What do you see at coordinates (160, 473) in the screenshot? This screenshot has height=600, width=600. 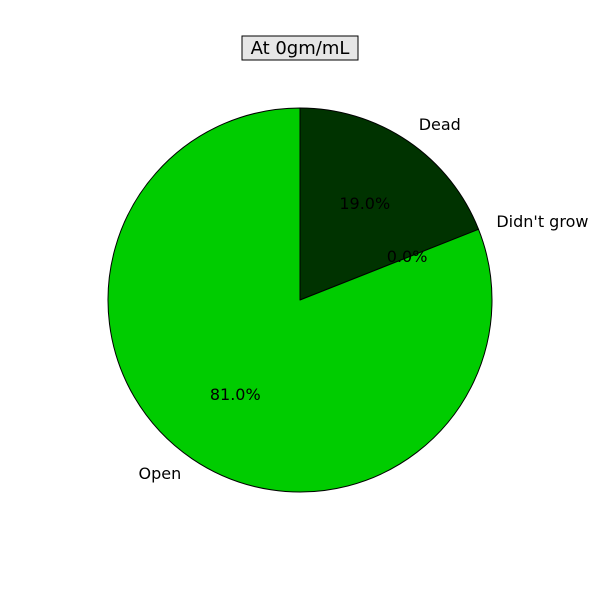 I see `slice-label-open: Open` at bounding box center [160, 473].